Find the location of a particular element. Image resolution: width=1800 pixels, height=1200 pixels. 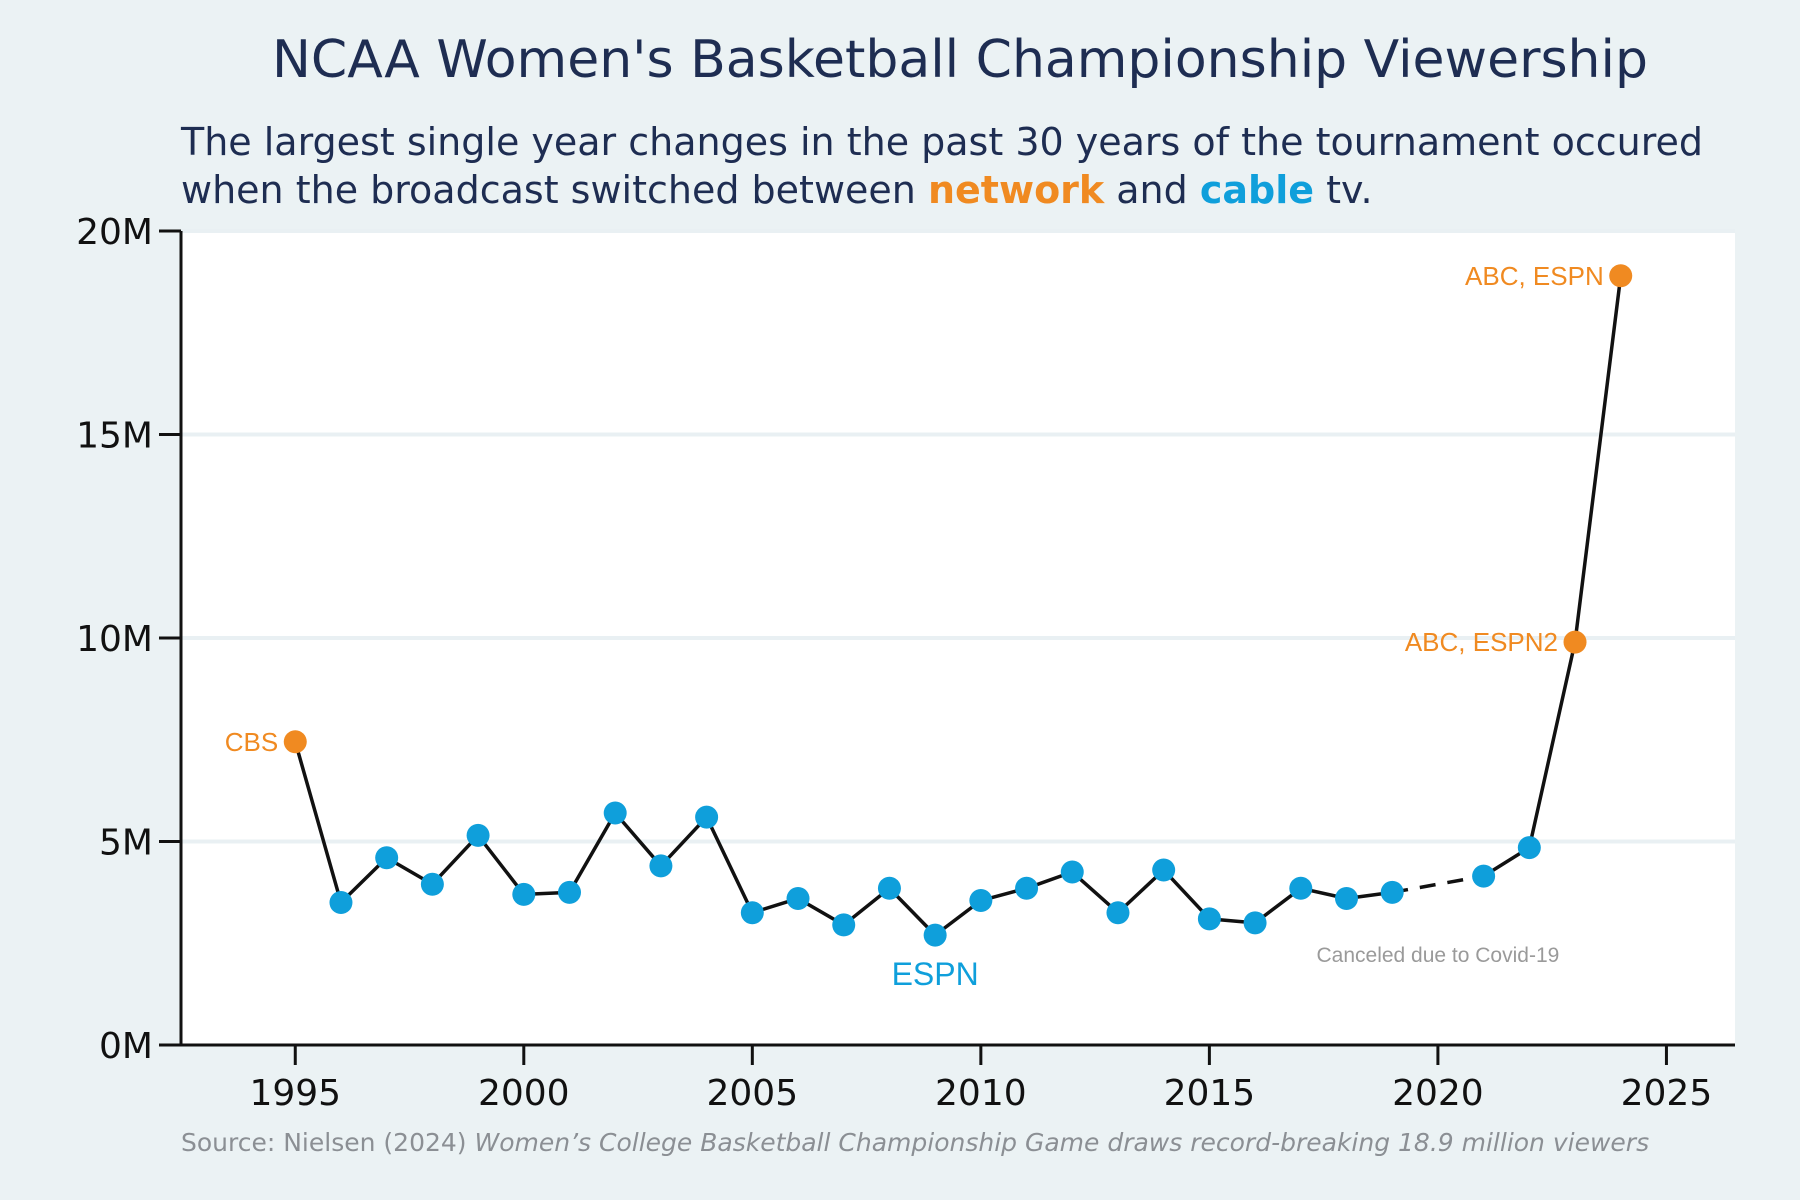

y-tick-label: 15M is located at coordinates (114, 436).